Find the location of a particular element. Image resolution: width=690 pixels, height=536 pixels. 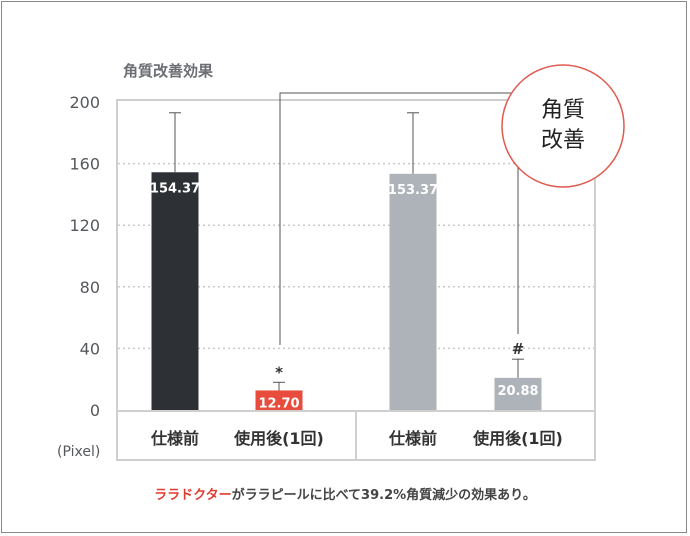

bar-group: 153.37 is located at coordinates (413, 261).